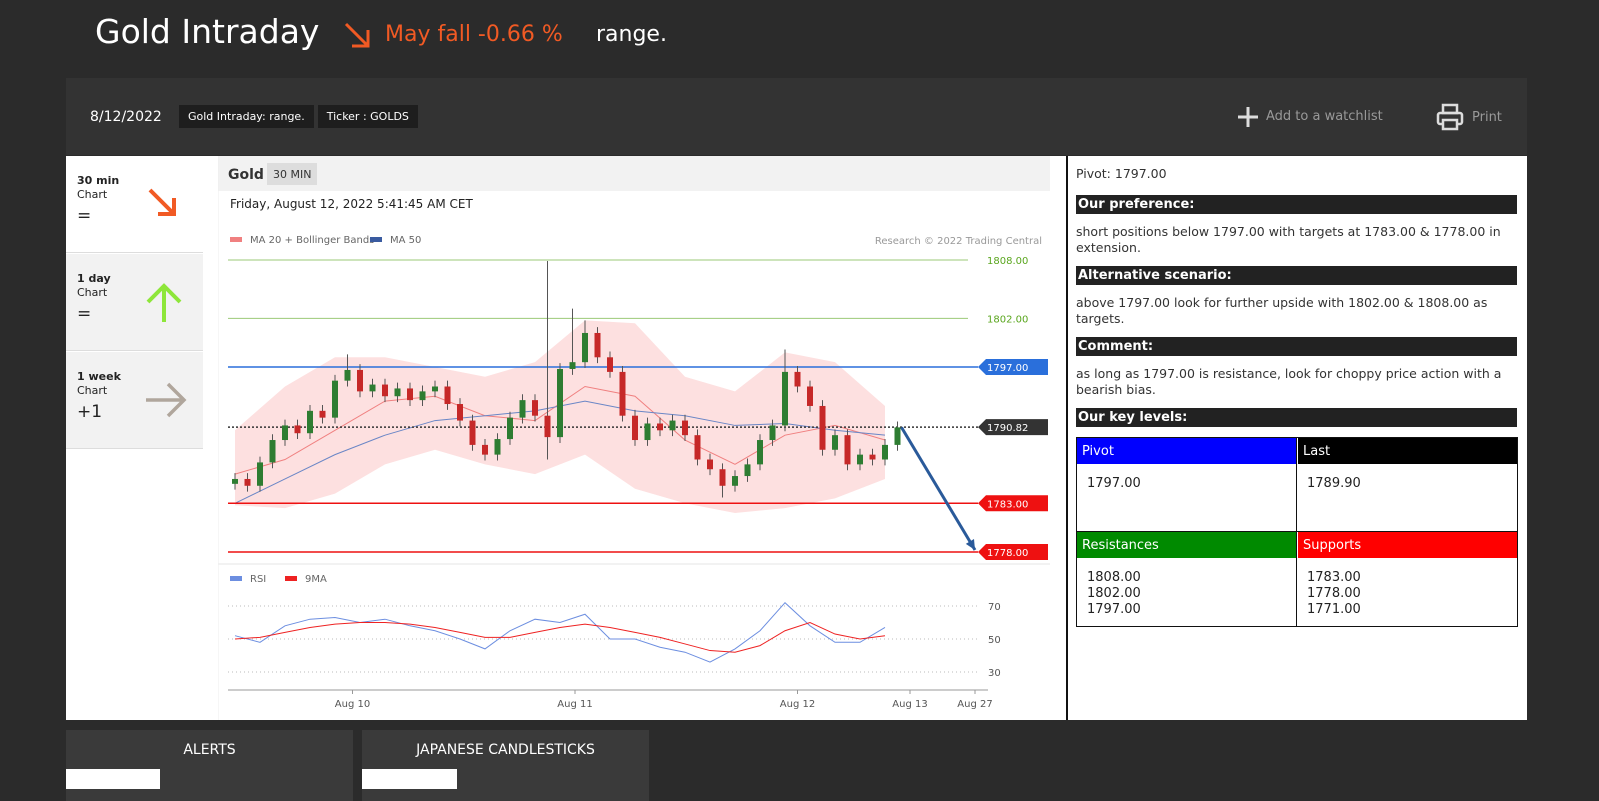  Describe the element at coordinates (209, 750) in the screenshot. I see `tab-label: ALERTS` at that location.